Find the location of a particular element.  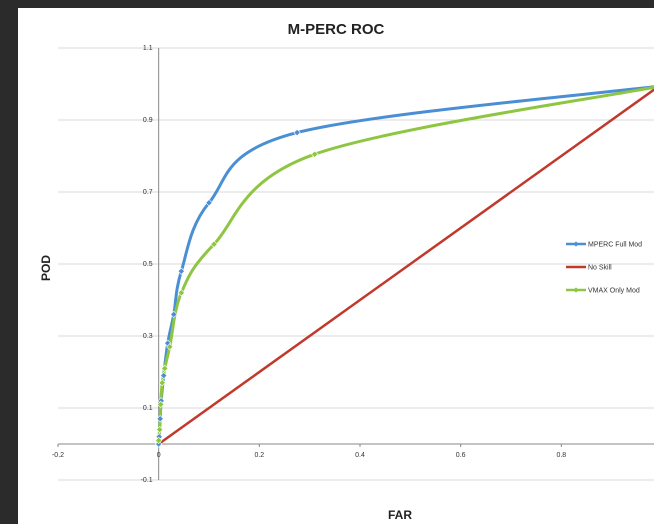

x-axis-title: FAR is located at coordinates (400, 515).